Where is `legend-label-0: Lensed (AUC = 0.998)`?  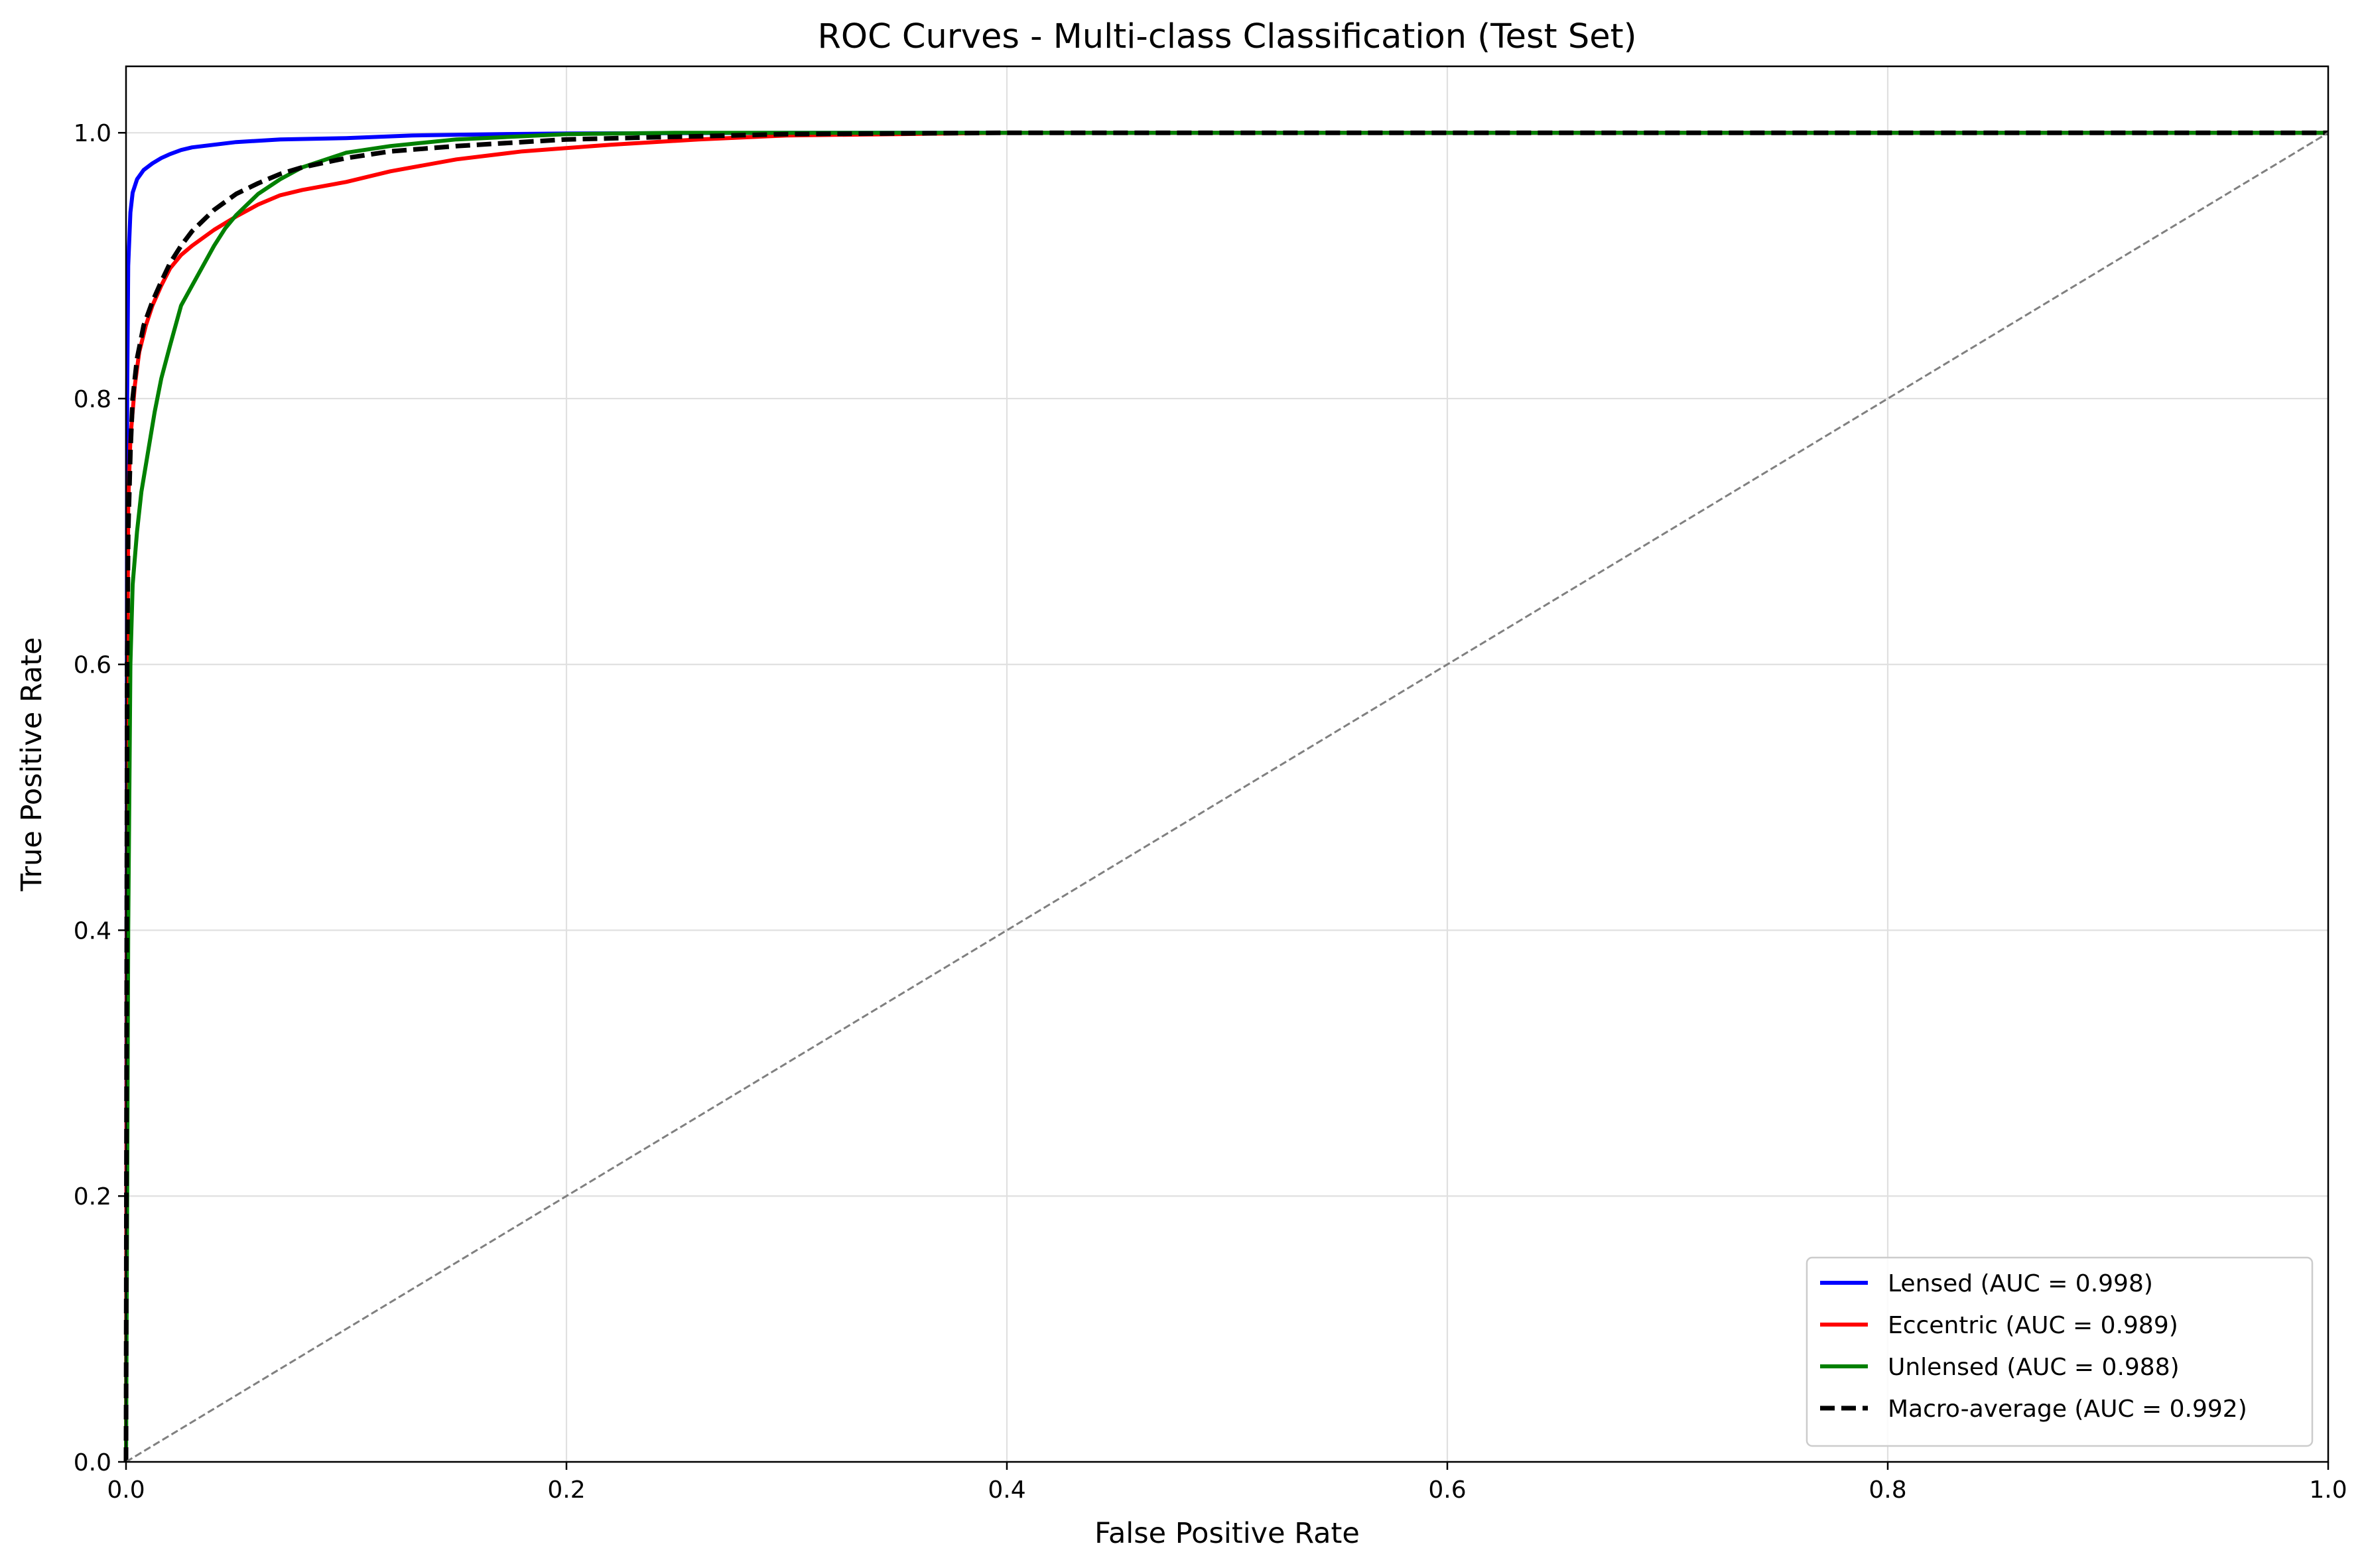 legend-label-0: Lensed (AUC = 0.998) is located at coordinates (2020, 1284).